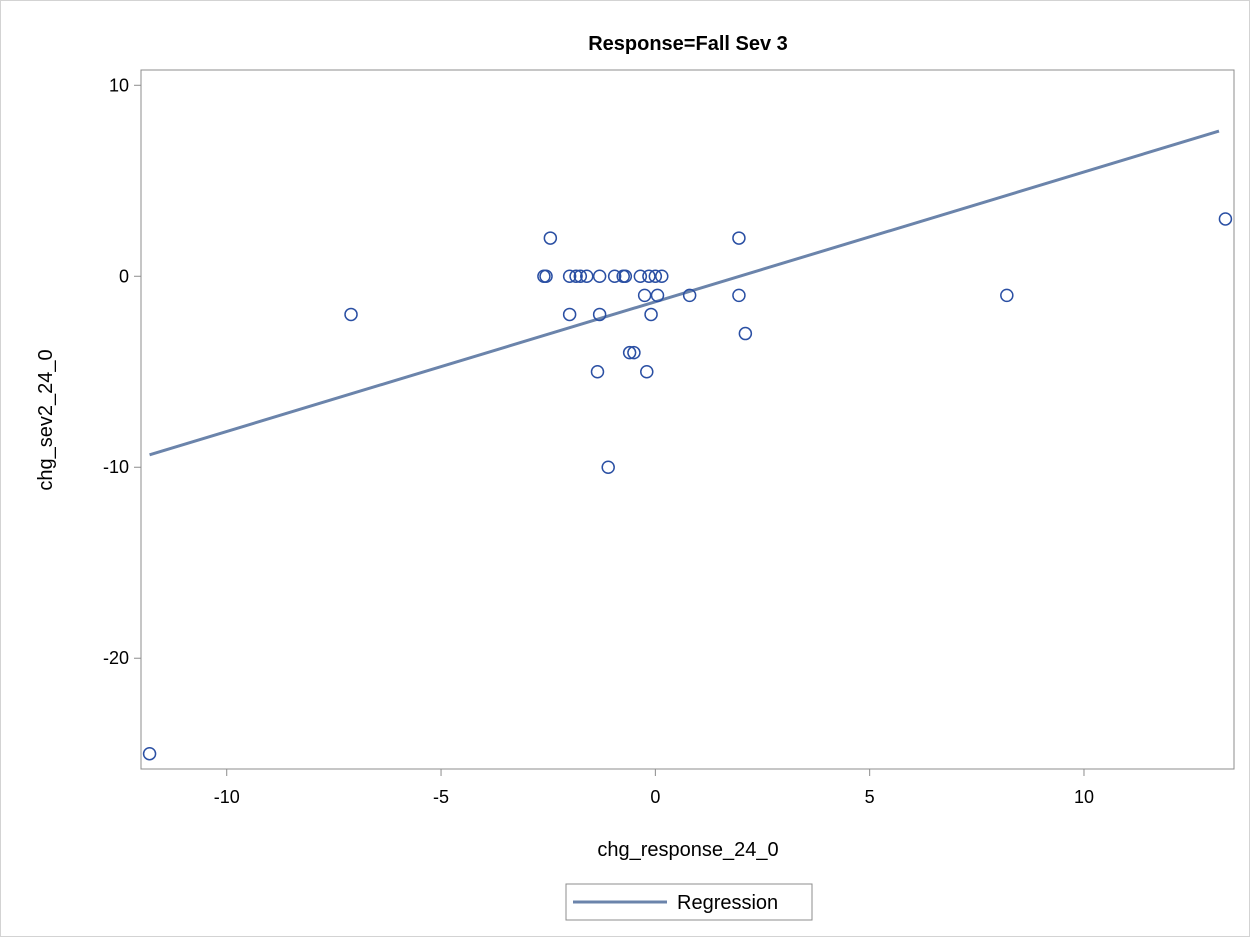  Describe the element at coordinates (1084, 797) in the screenshot. I see `x-tick-label: 10` at that location.